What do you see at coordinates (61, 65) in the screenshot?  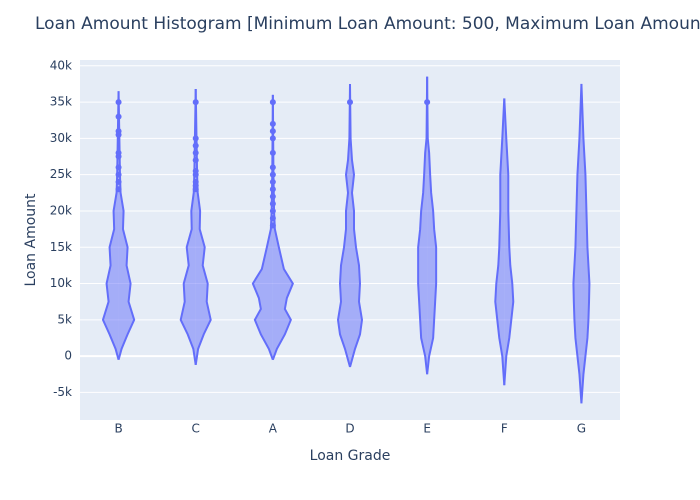 I see `y-tick-label: 40k` at bounding box center [61, 65].